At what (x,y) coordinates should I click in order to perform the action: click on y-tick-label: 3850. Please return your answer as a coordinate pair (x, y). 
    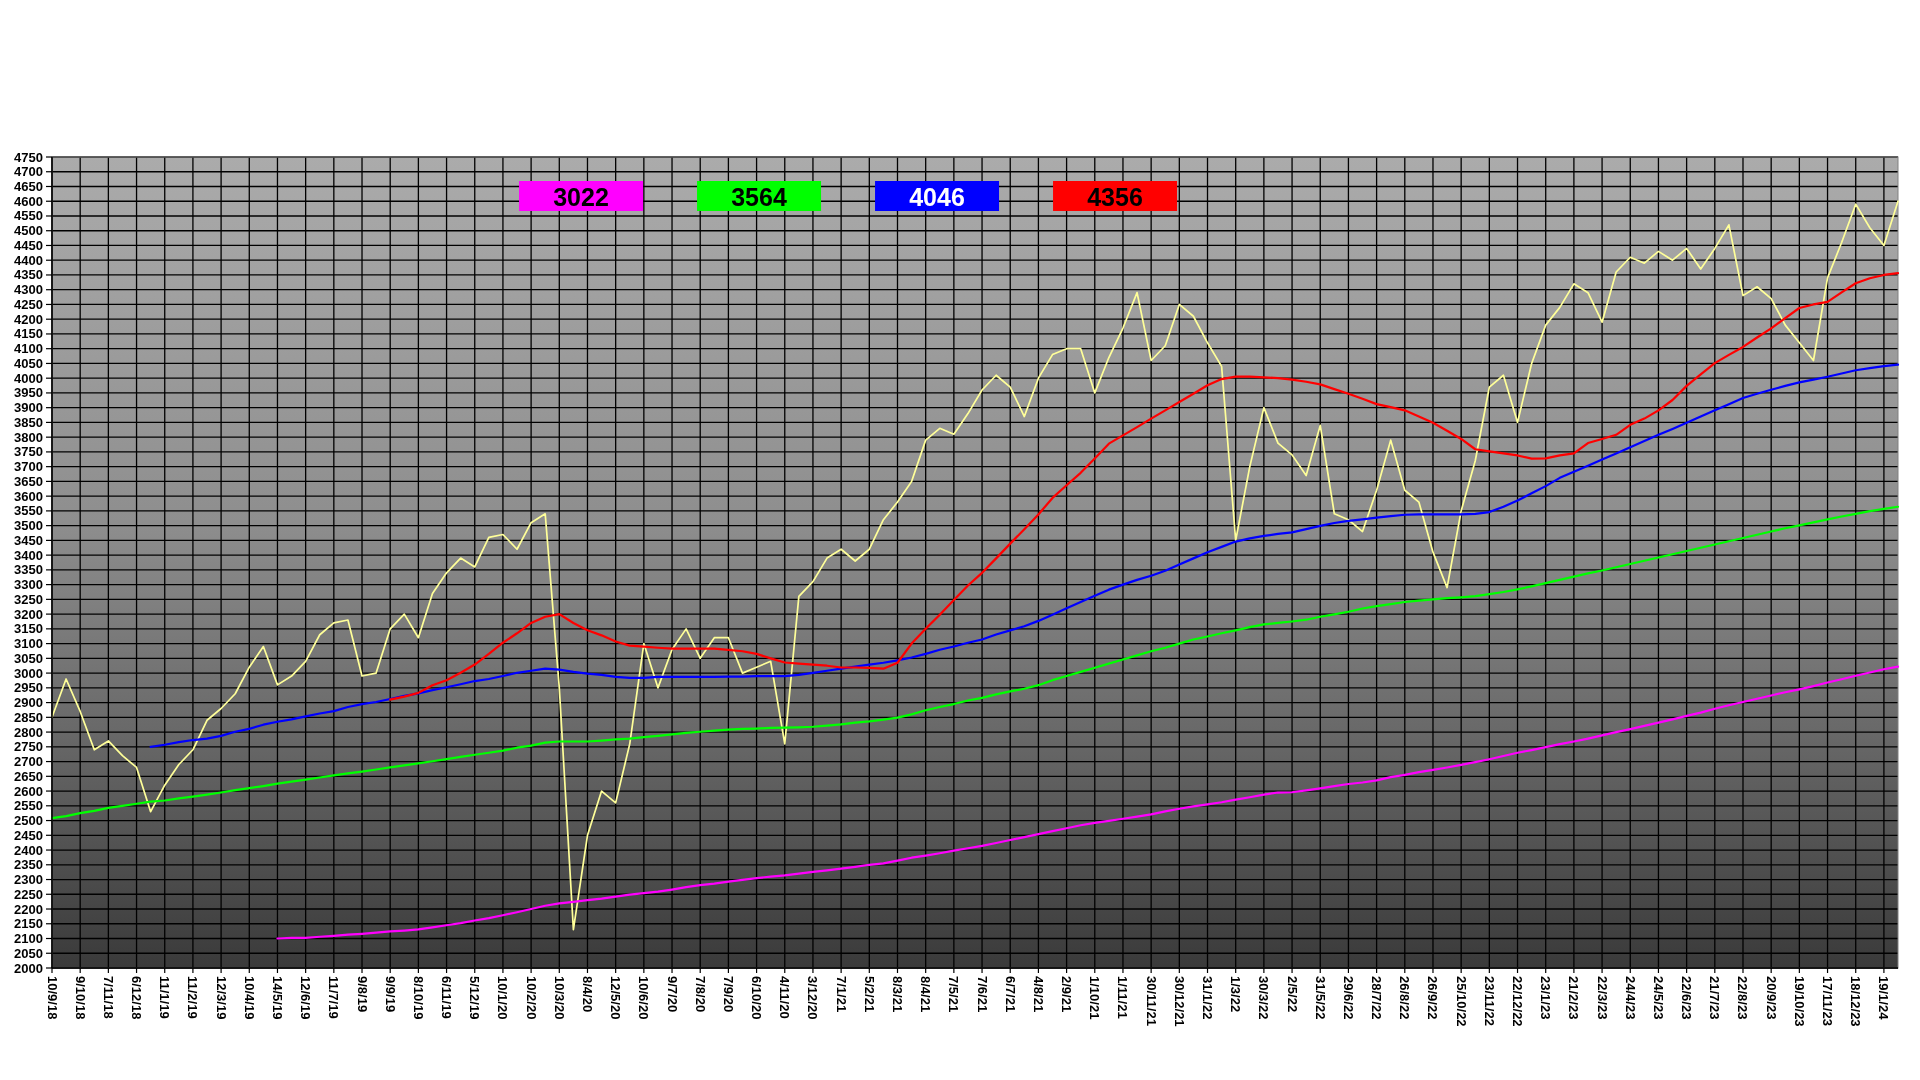
    Looking at the image, I should click on (28, 422).